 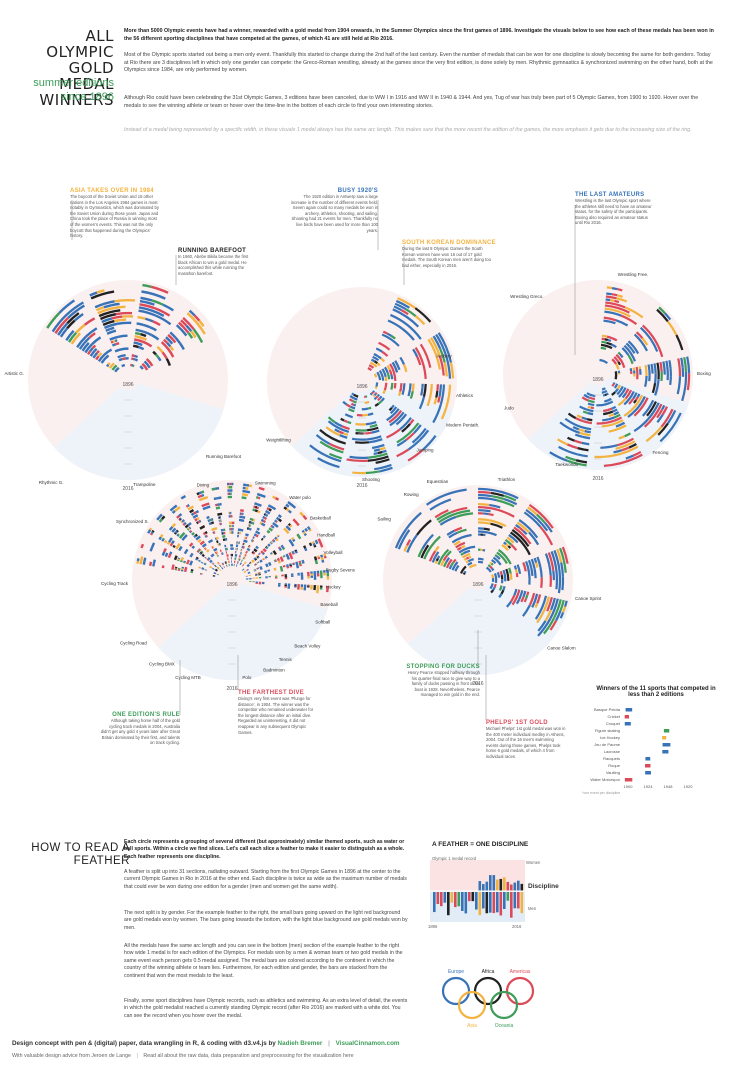 I want to click on feather-men-bar, so click(x=438, y=898).